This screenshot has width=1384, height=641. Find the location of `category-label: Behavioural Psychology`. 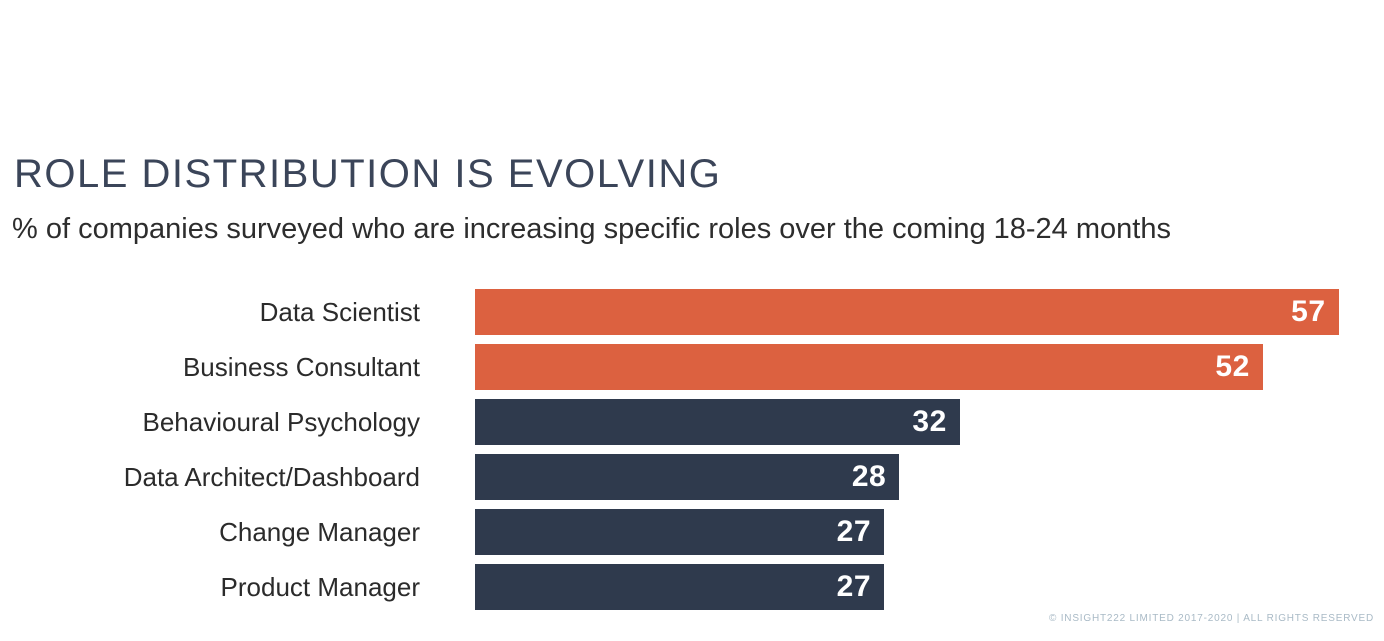

category-label: Behavioural Psychology is located at coordinates (281, 421).